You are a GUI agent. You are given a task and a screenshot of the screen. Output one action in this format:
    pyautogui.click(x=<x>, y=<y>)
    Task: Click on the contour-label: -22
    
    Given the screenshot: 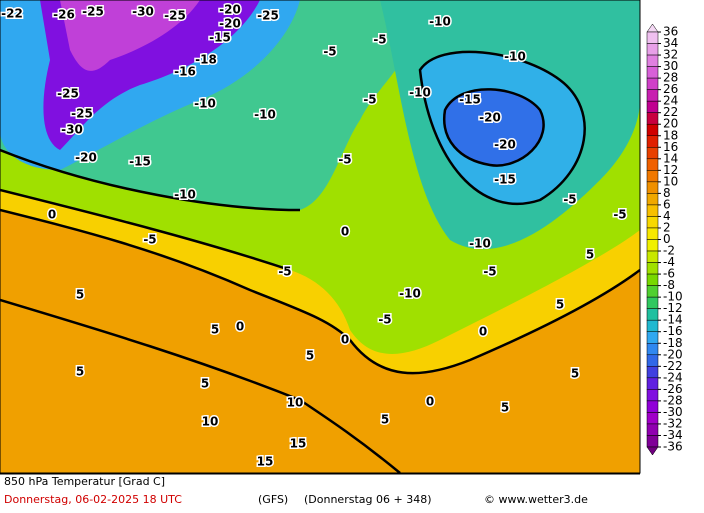 What is the action you would take?
    pyautogui.click(x=12, y=14)
    